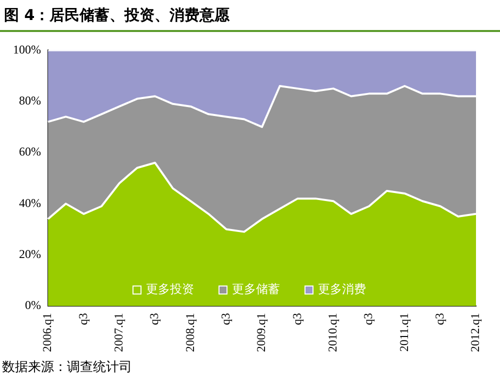 The width and height of the screenshot is (500, 387). What do you see at coordinates (189, 332) in the screenshot?
I see `x-tick-label: 2008.q1` at bounding box center [189, 332].